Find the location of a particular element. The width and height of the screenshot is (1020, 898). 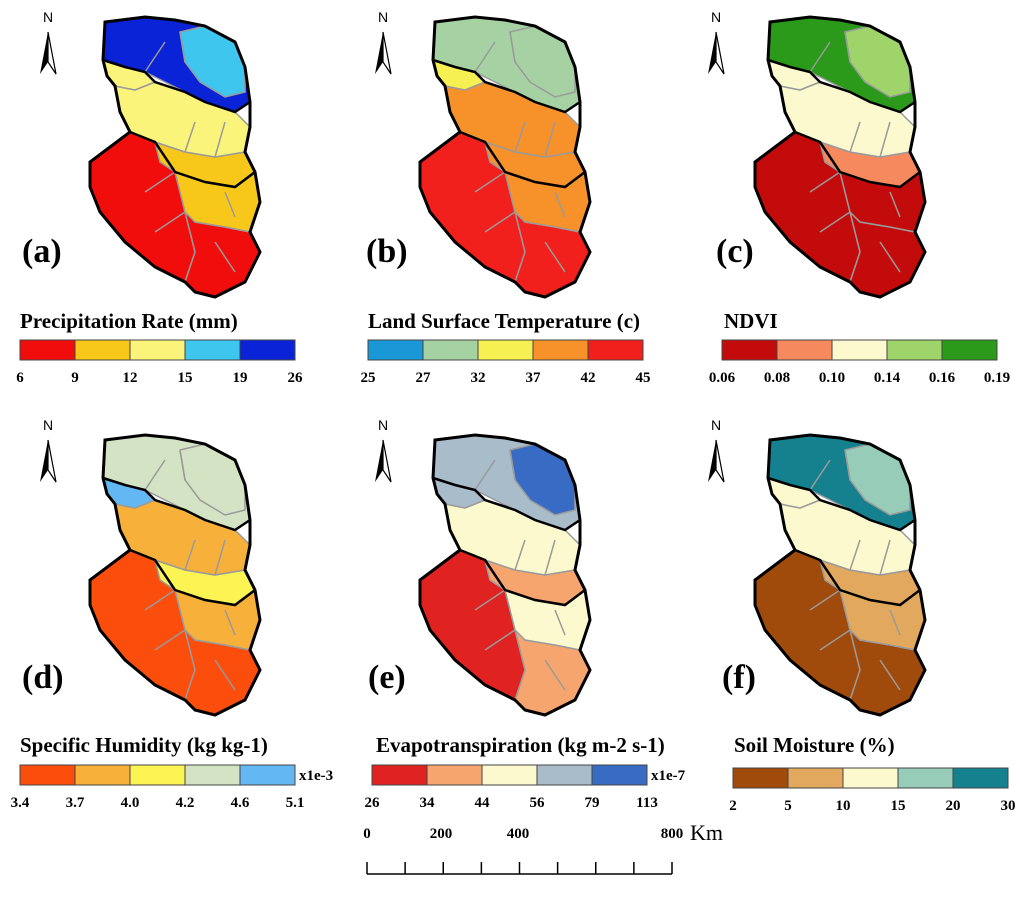

scale-tick-800: 800 is located at coordinates (672, 834).